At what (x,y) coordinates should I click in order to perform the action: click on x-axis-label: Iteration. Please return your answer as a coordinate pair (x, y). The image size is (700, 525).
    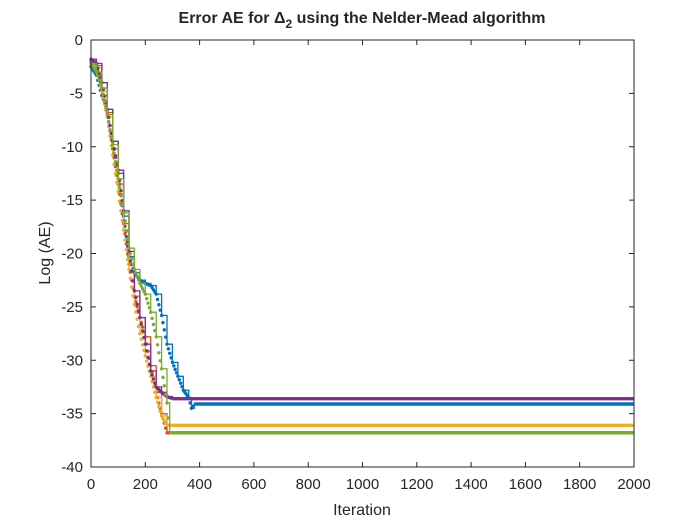
    Looking at the image, I should click on (362, 510).